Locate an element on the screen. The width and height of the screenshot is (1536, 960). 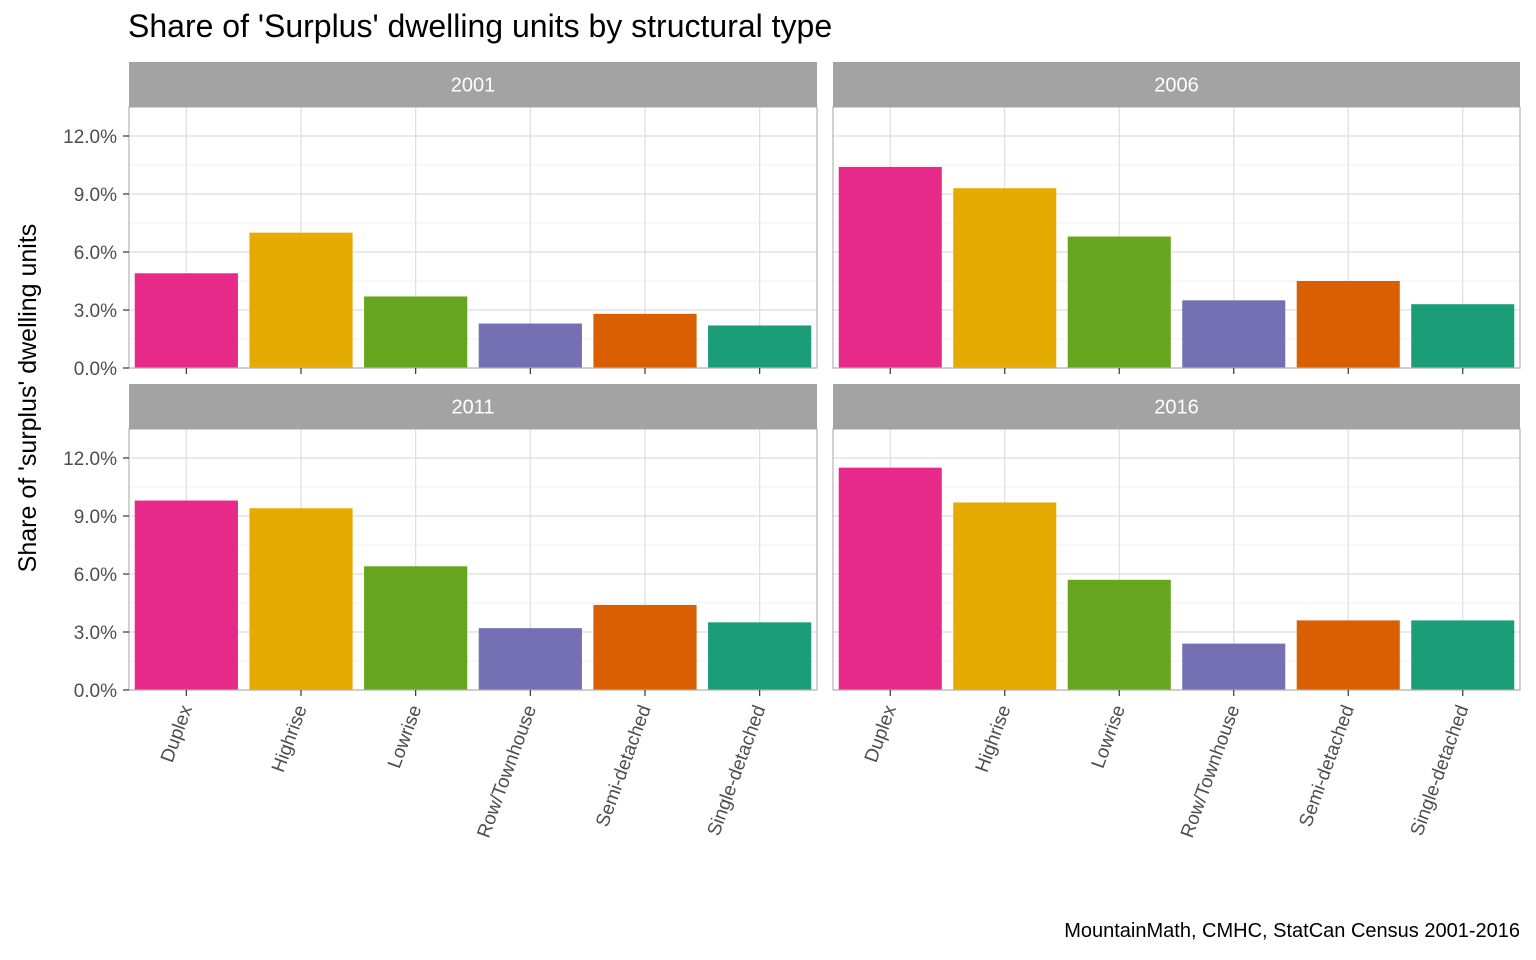
bar-2006-lowrise is located at coordinates (1119, 302).